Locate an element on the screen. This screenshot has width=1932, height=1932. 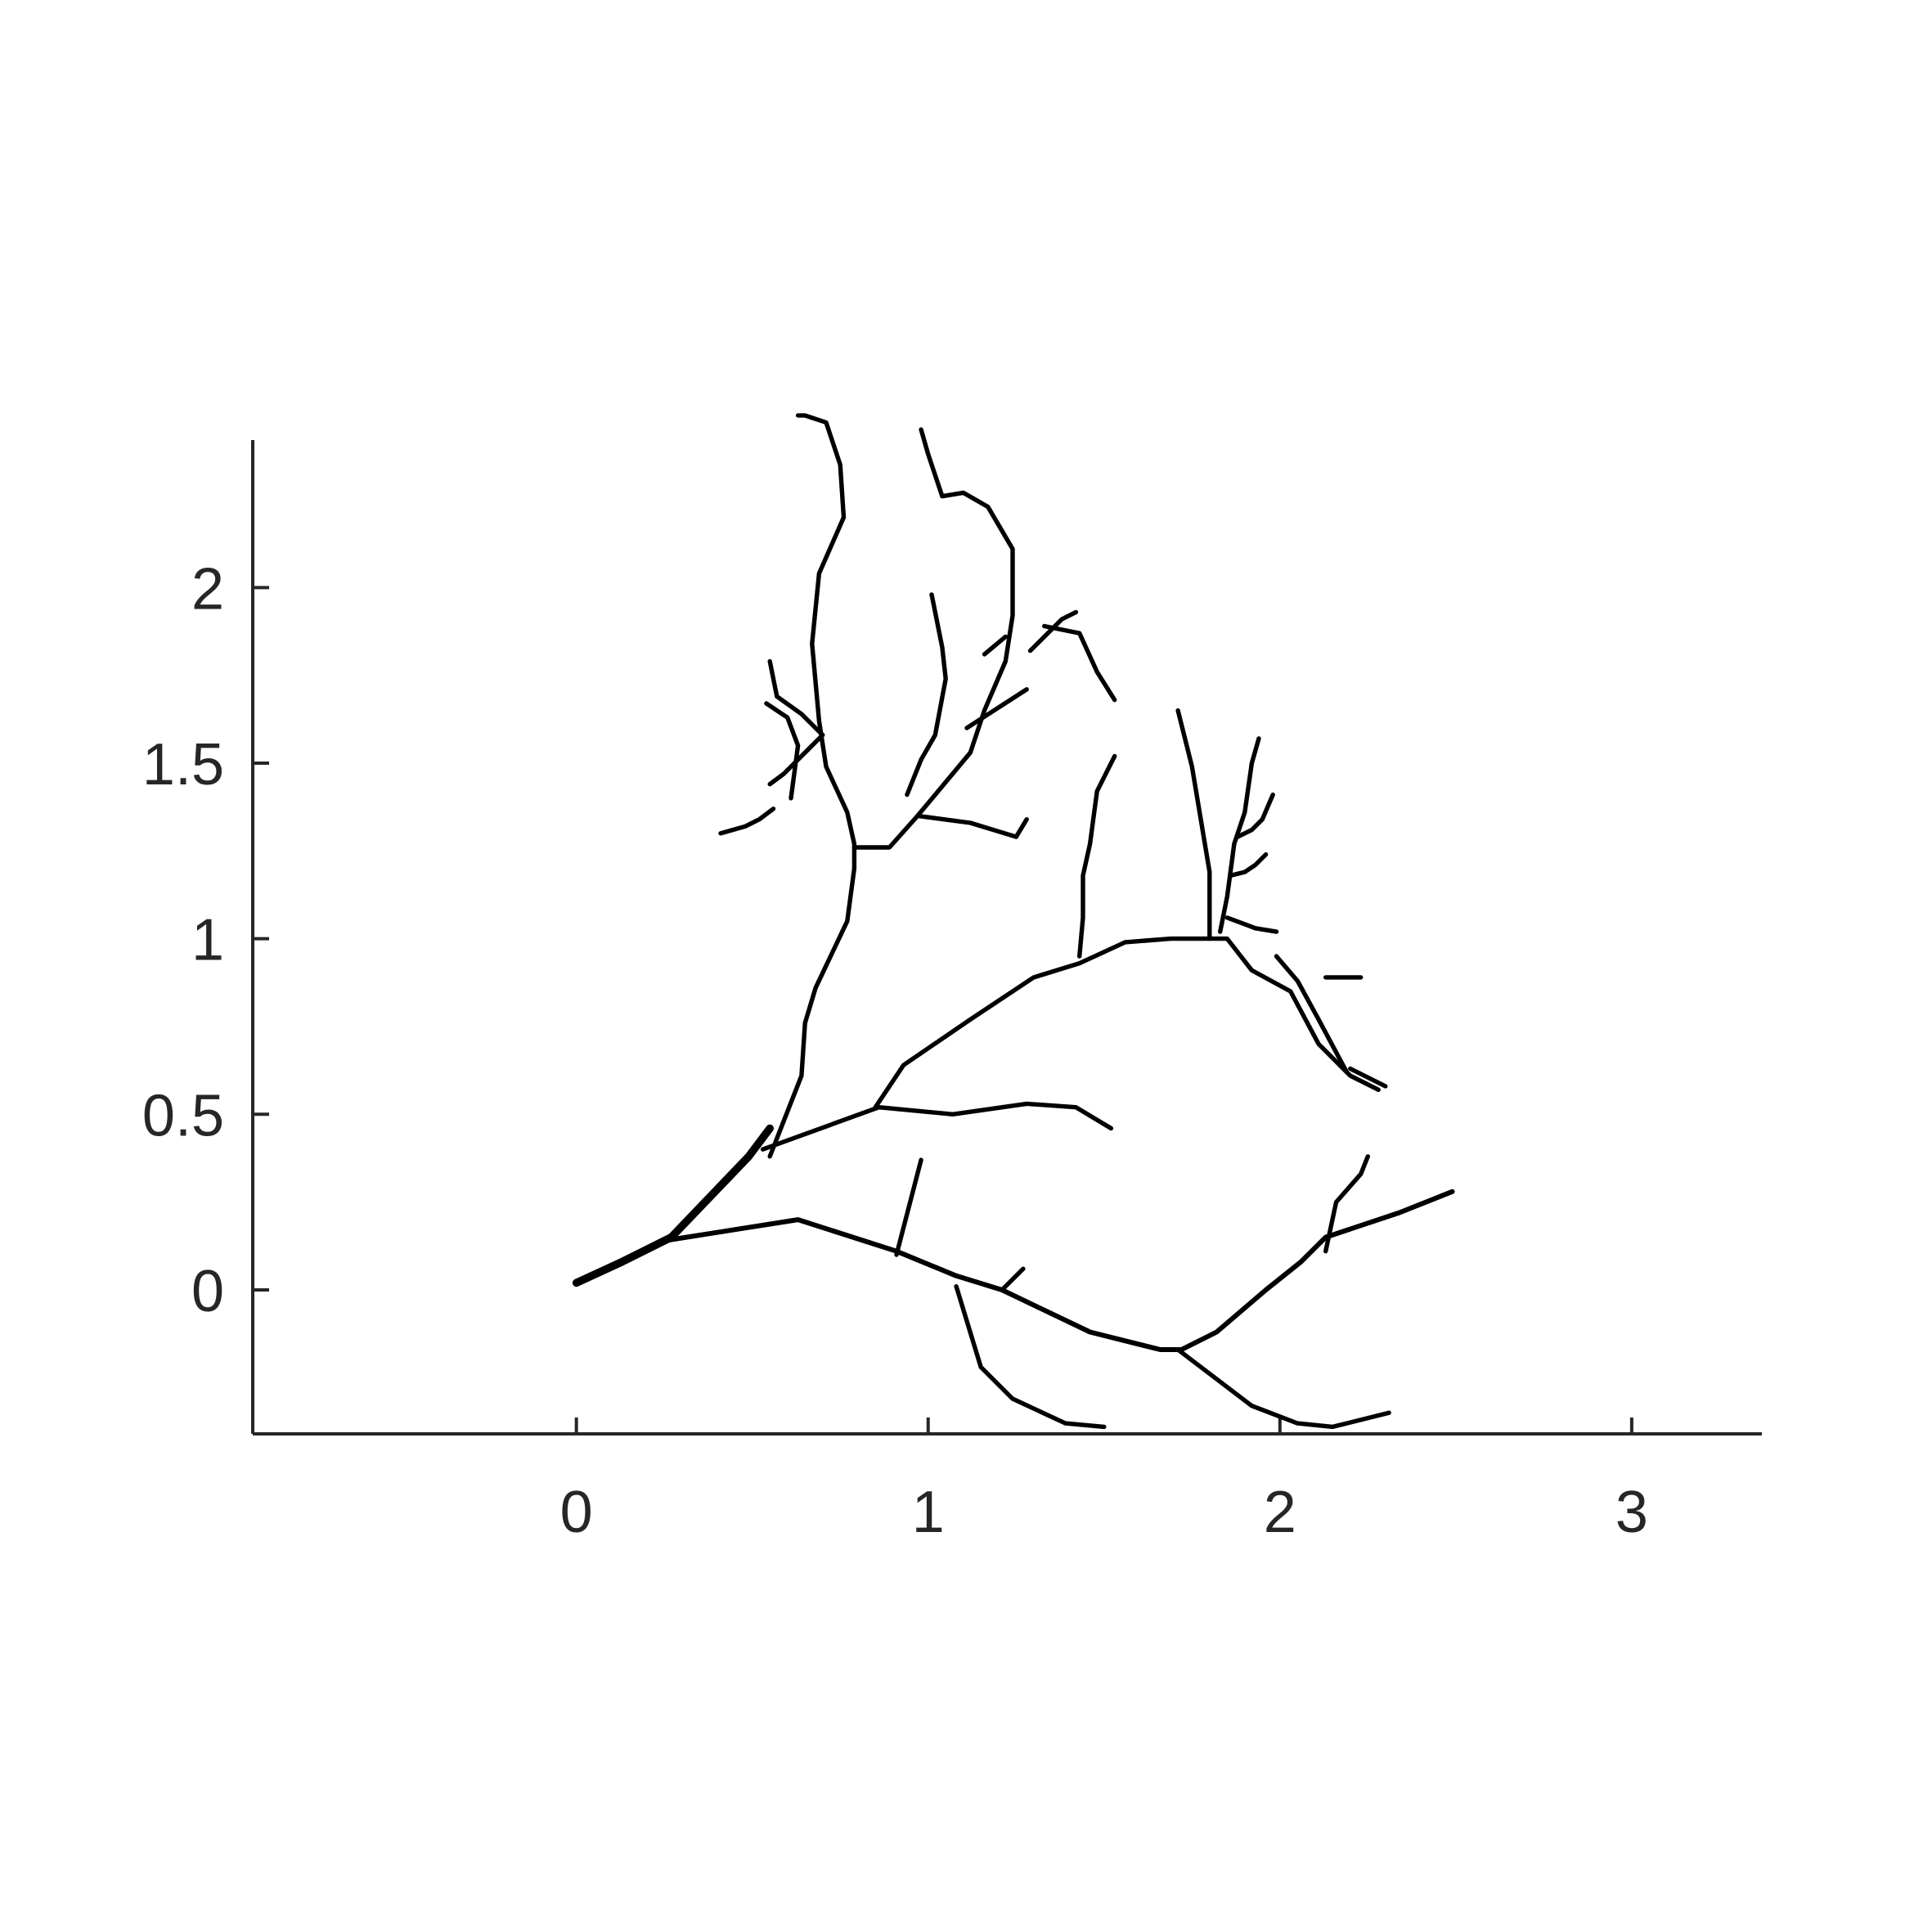
y-tick-label: 1 is located at coordinates (208, 940).